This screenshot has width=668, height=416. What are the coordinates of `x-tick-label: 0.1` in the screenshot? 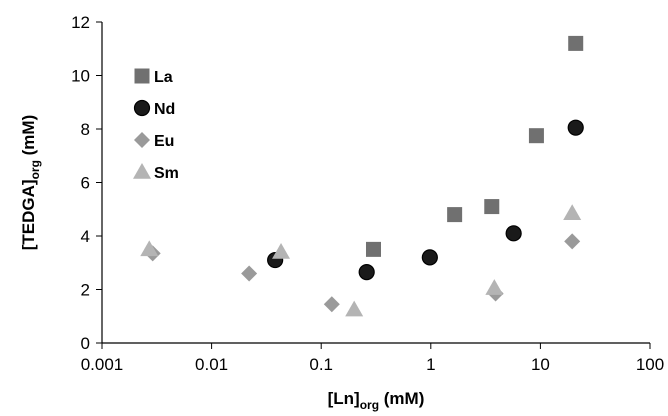 It's located at (321, 364).